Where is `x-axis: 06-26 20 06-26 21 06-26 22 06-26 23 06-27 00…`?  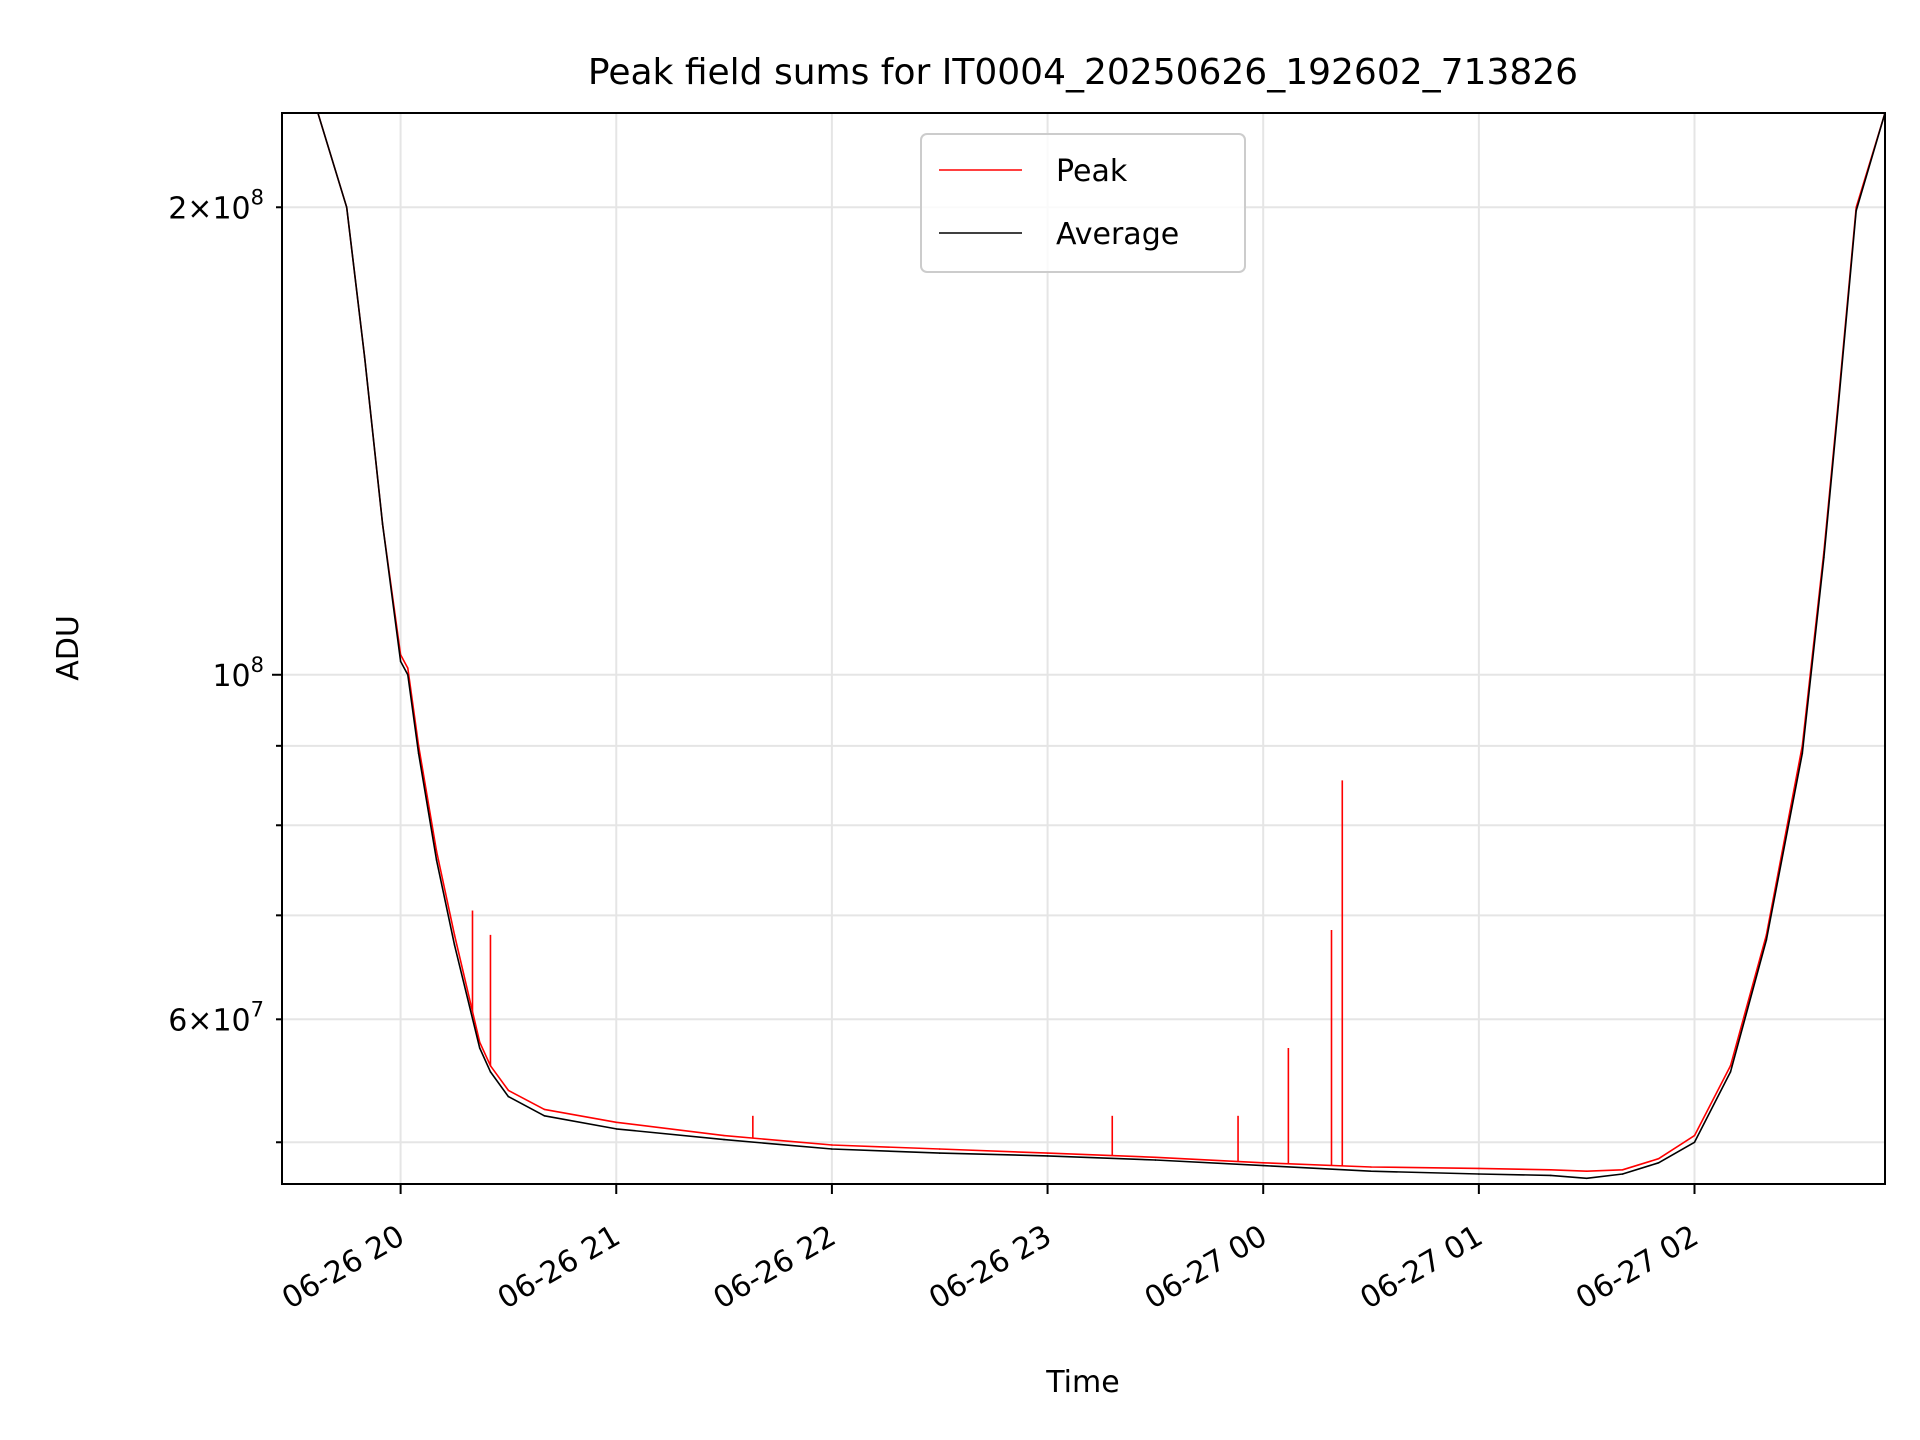
x-axis: 06-26 20 06-26 21 06-26 22 06-26 23 06-27 00… is located at coordinates (990, 1250).